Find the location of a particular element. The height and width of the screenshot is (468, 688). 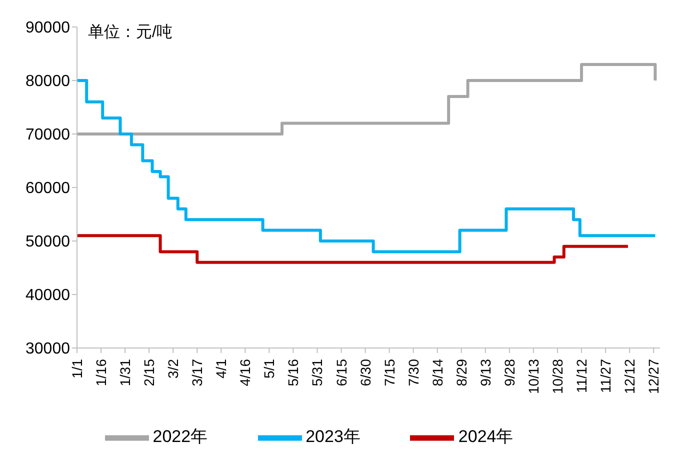

x-tick-label: 1/16 is located at coordinates (101, 372).